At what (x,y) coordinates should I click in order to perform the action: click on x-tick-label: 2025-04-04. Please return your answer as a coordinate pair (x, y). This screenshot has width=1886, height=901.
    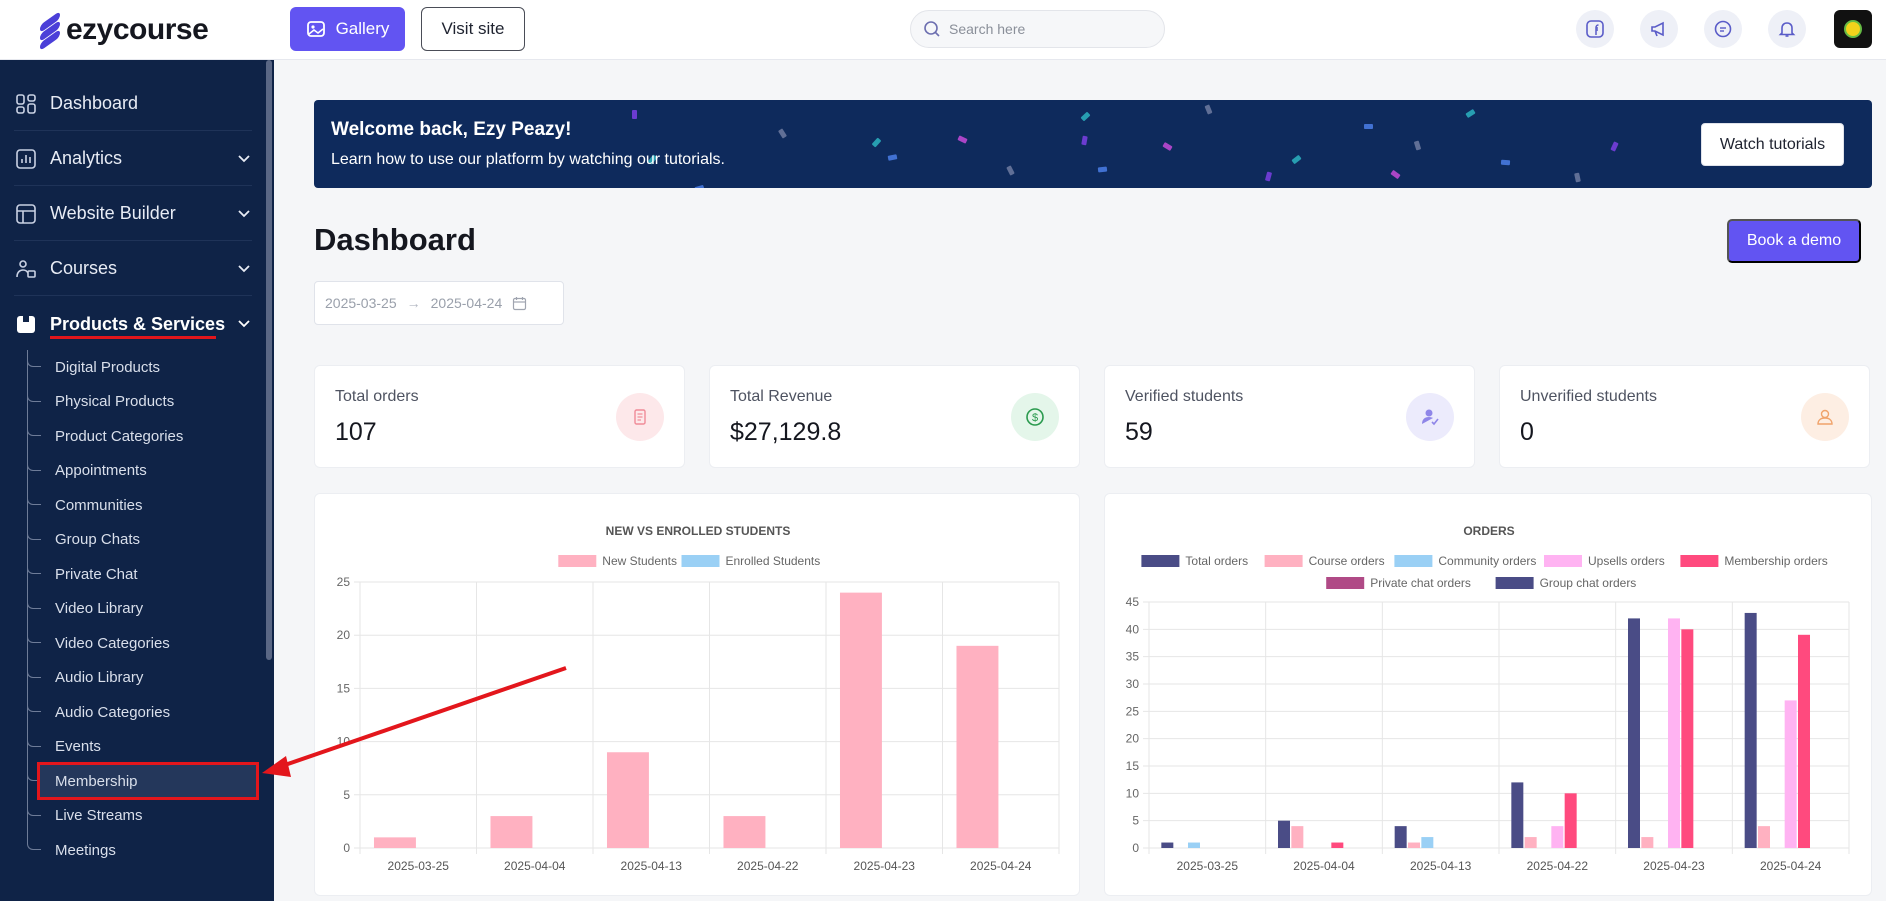
    Looking at the image, I should click on (535, 866).